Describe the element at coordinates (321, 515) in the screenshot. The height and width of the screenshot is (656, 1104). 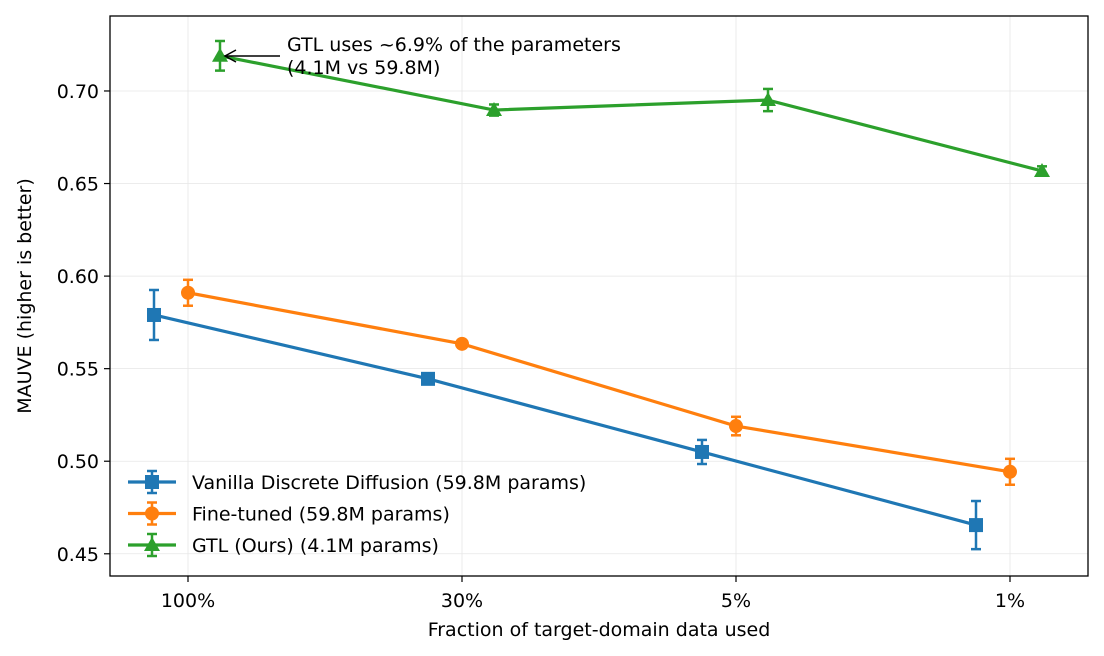
I see `legend-label: Fine-tuned (59.8M params)` at that location.